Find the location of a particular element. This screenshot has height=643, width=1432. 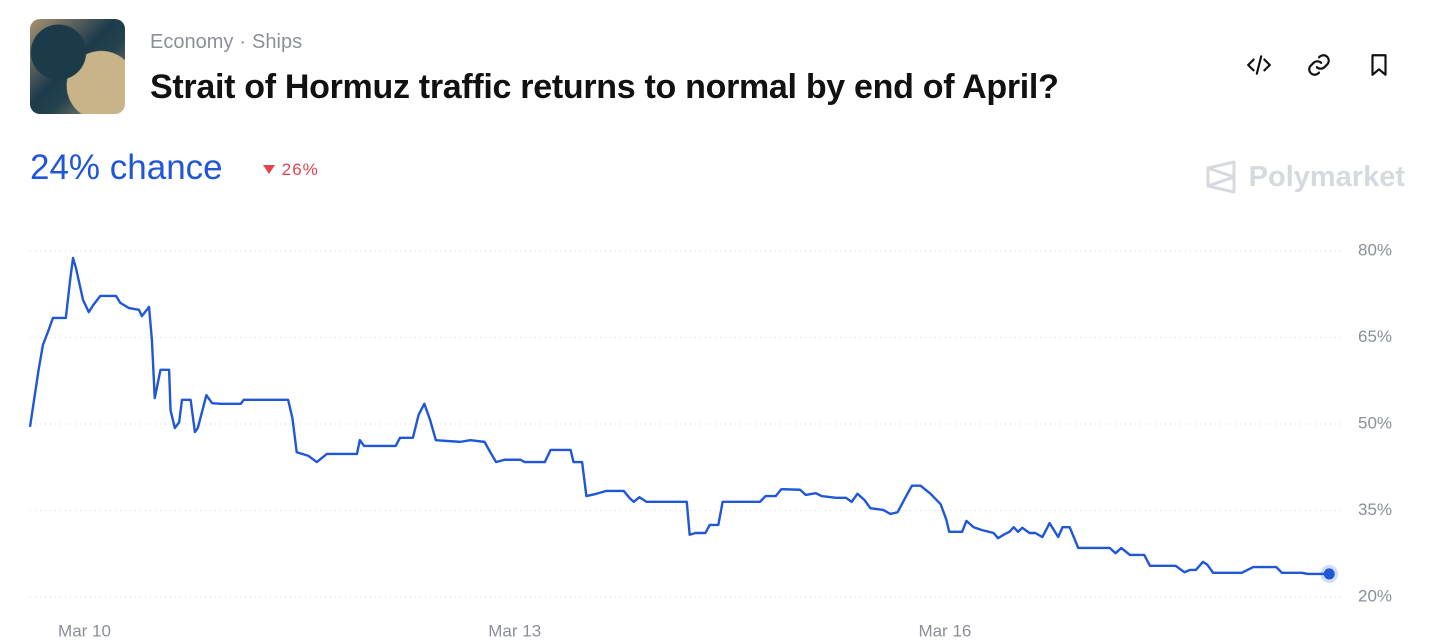

category: Economy is located at coordinates (192, 42).